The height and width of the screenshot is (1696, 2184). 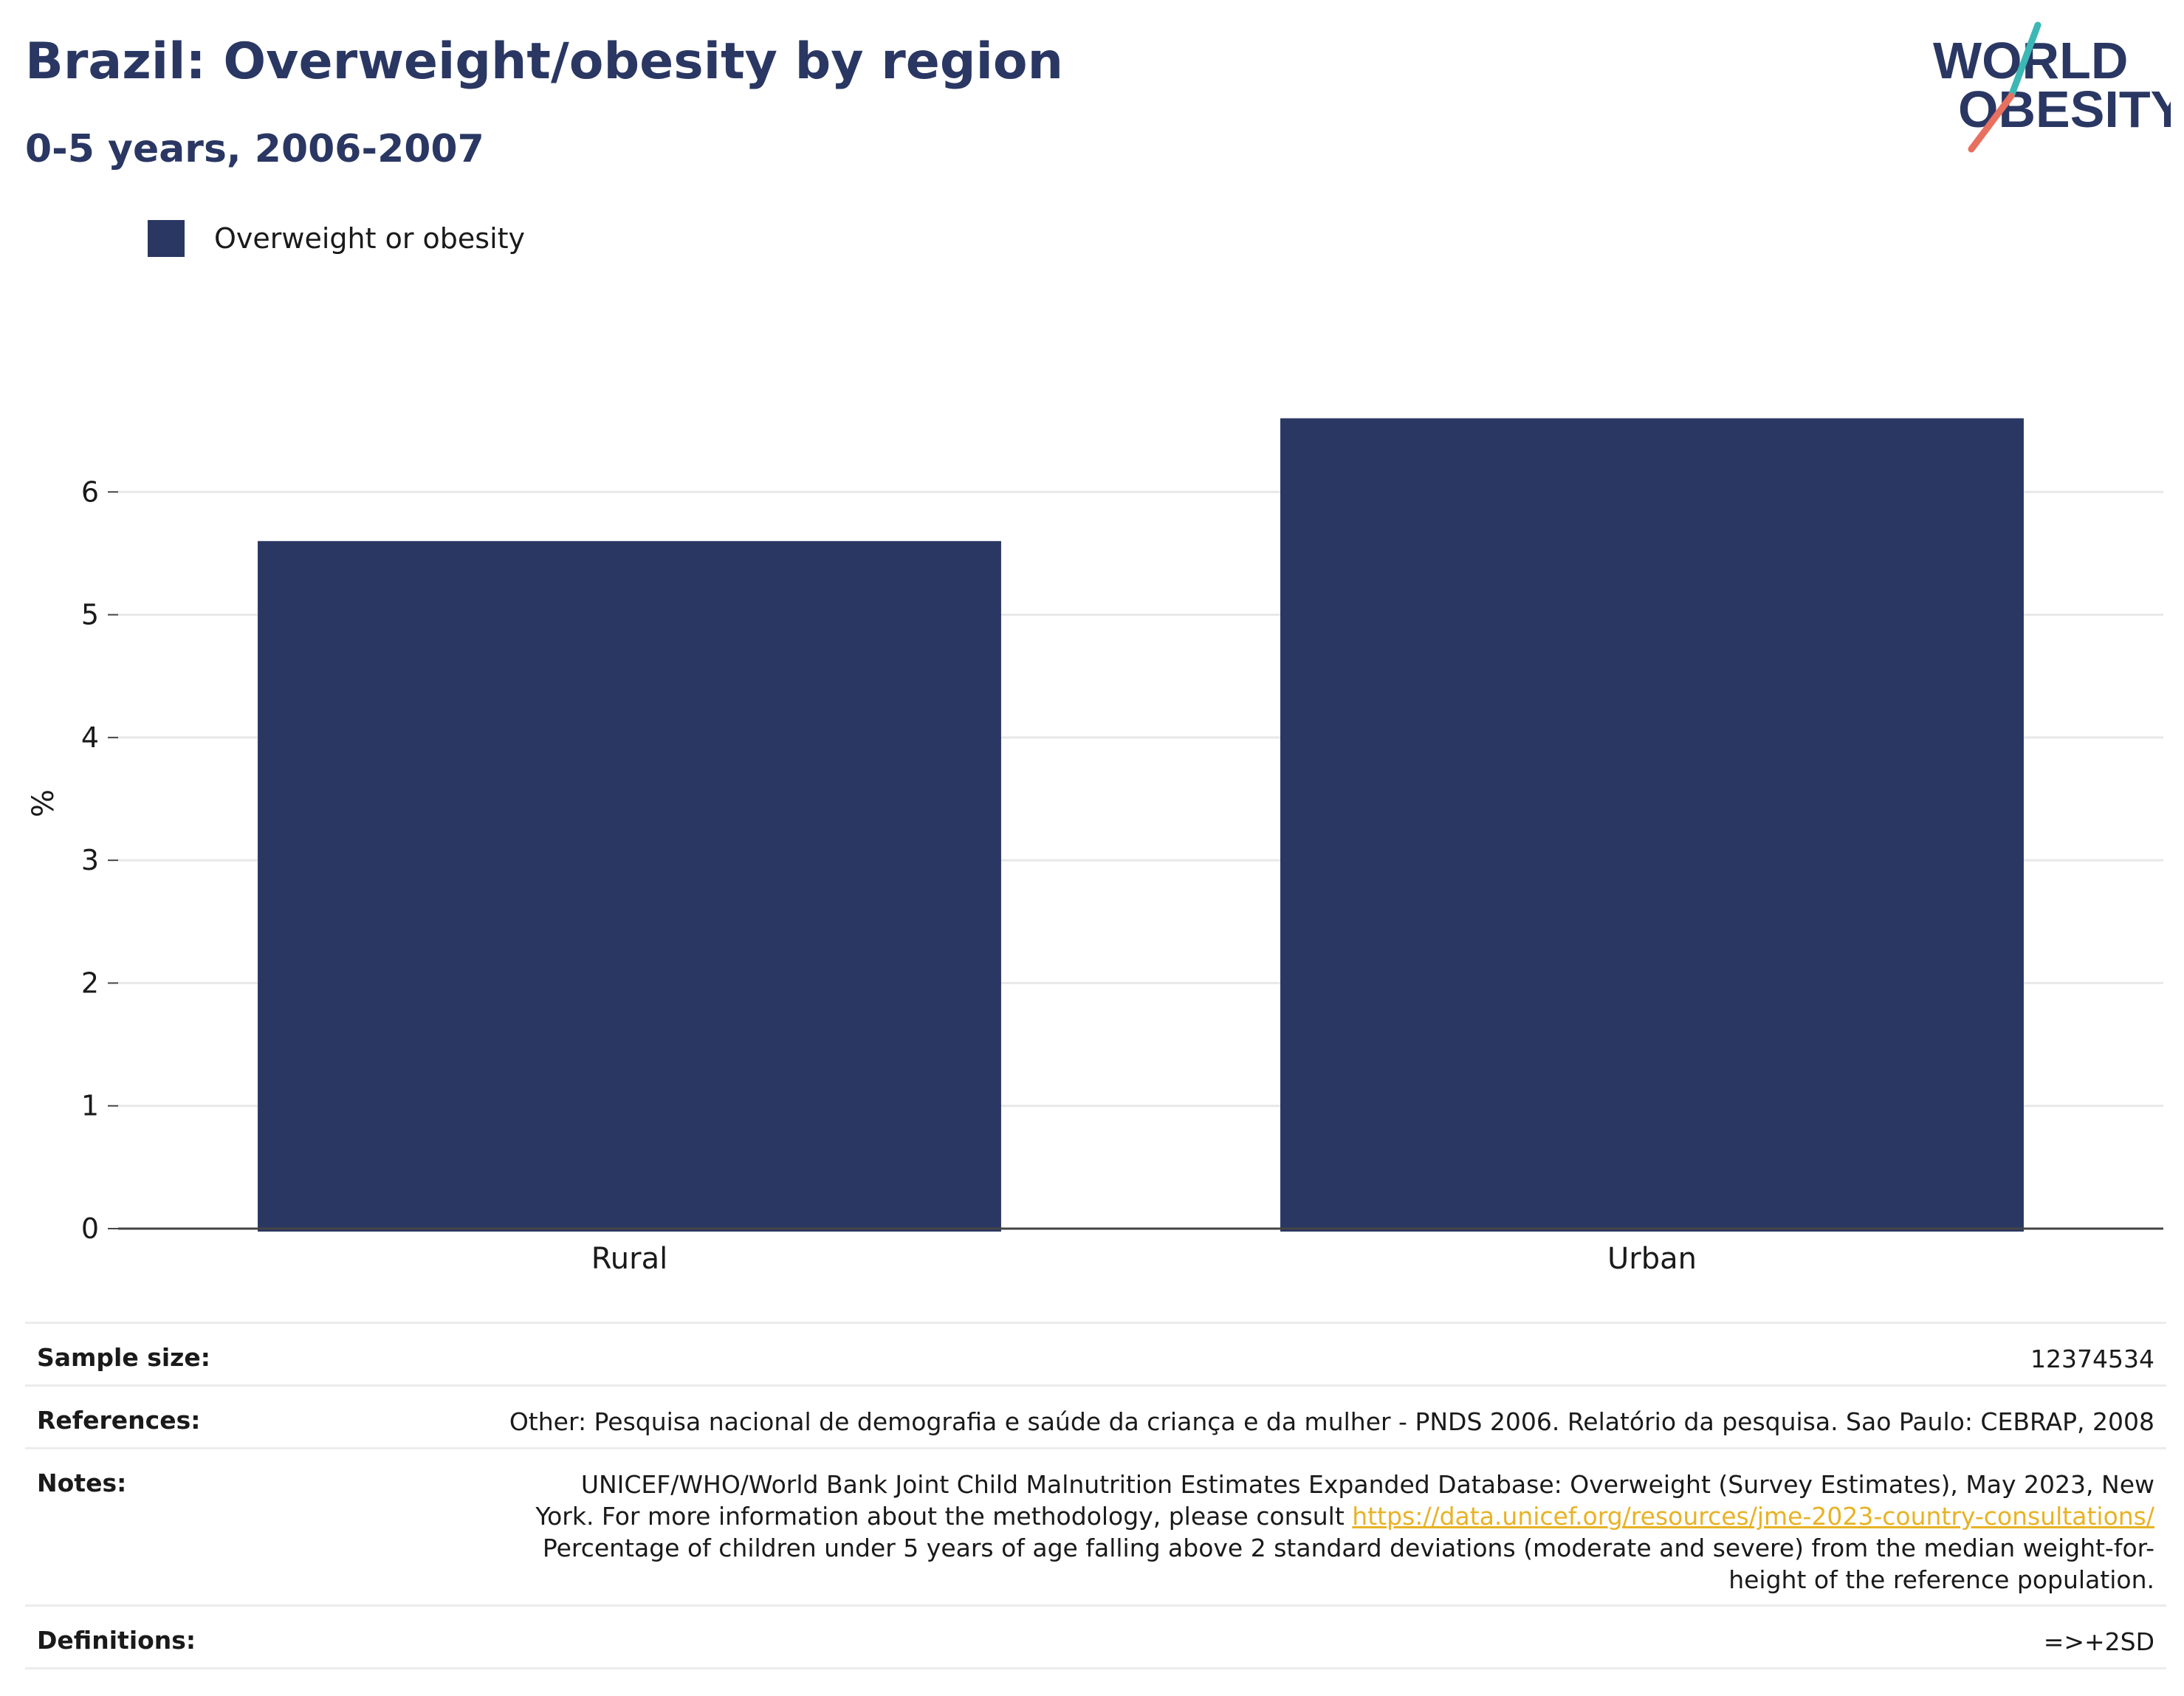 I want to click on y-tick-label: 2, so click(x=90, y=983).